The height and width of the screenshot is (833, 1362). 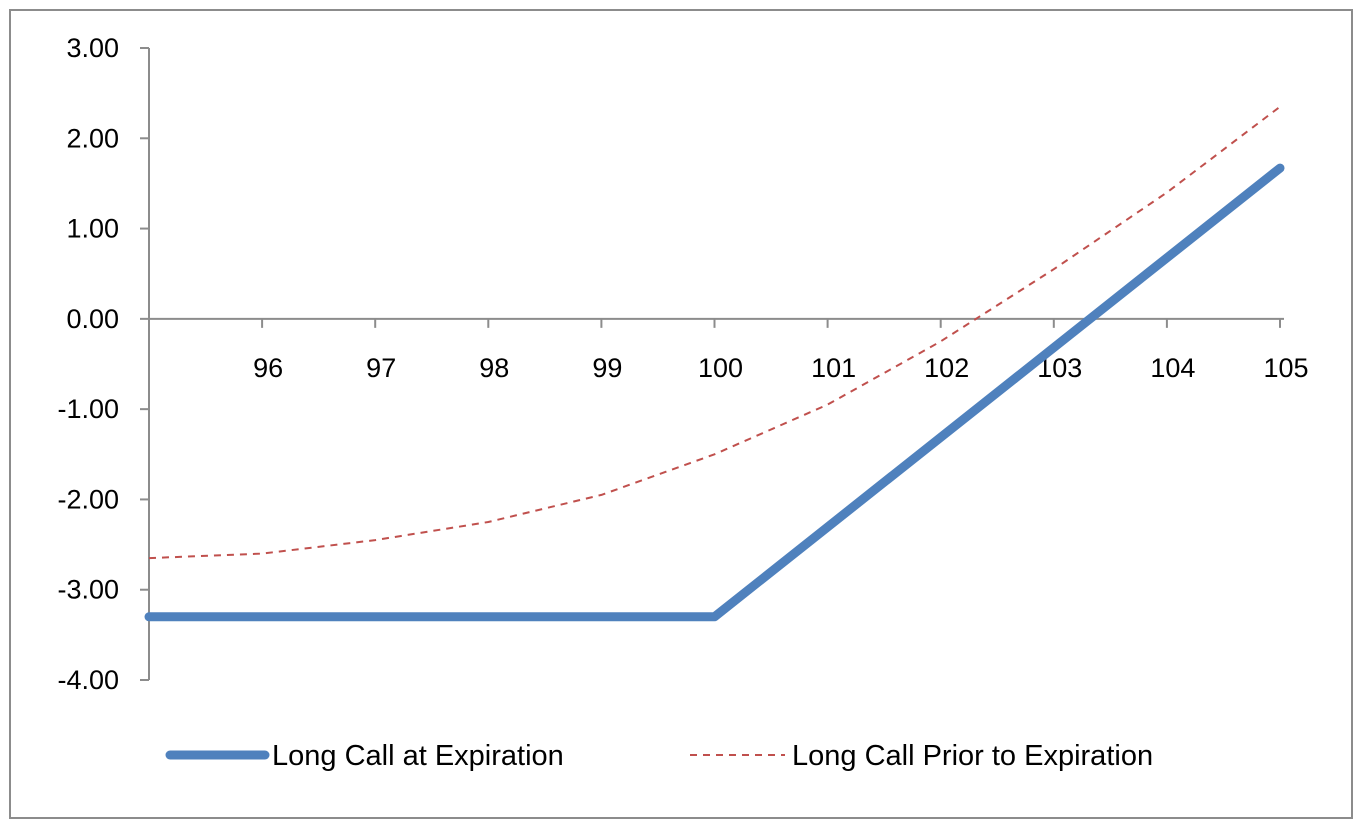 I want to click on x-tick-label: 105, so click(x=1285, y=368).